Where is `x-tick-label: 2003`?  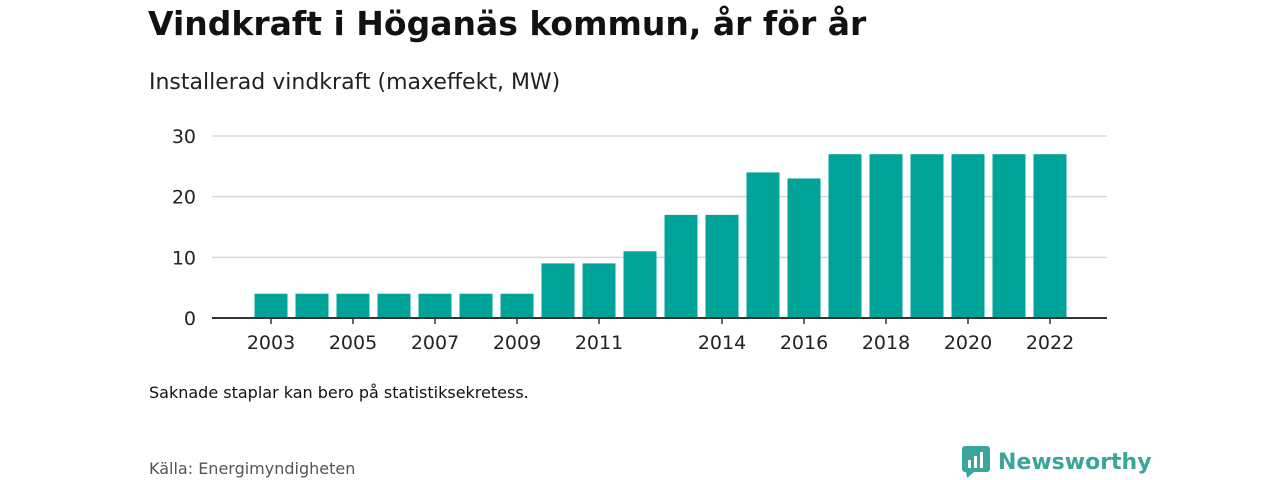 x-tick-label: 2003 is located at coordinates (271, 343).